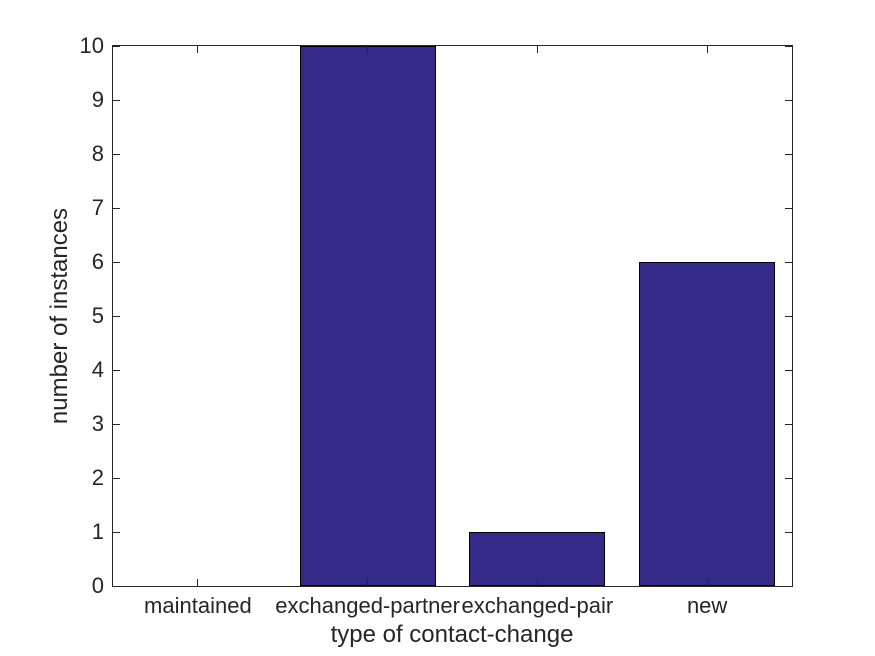  I want to click on y-tick-label-1: 1, so click(97, 531).